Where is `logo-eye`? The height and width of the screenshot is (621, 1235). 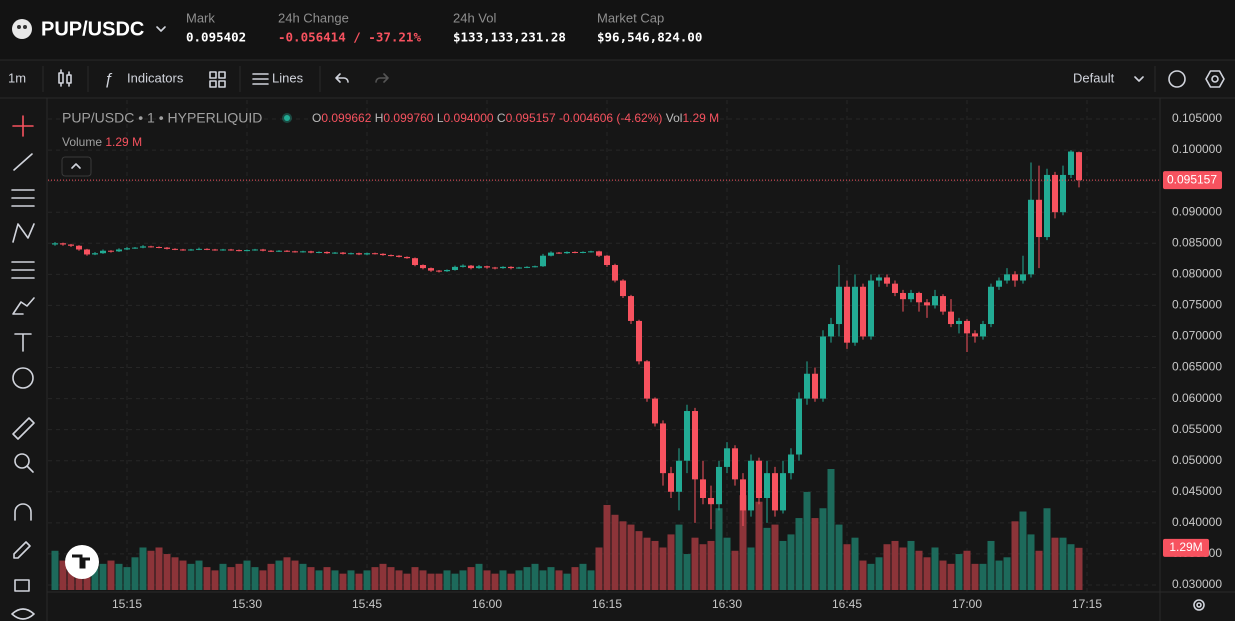 logo-eye is located at coordinates (19, 27).